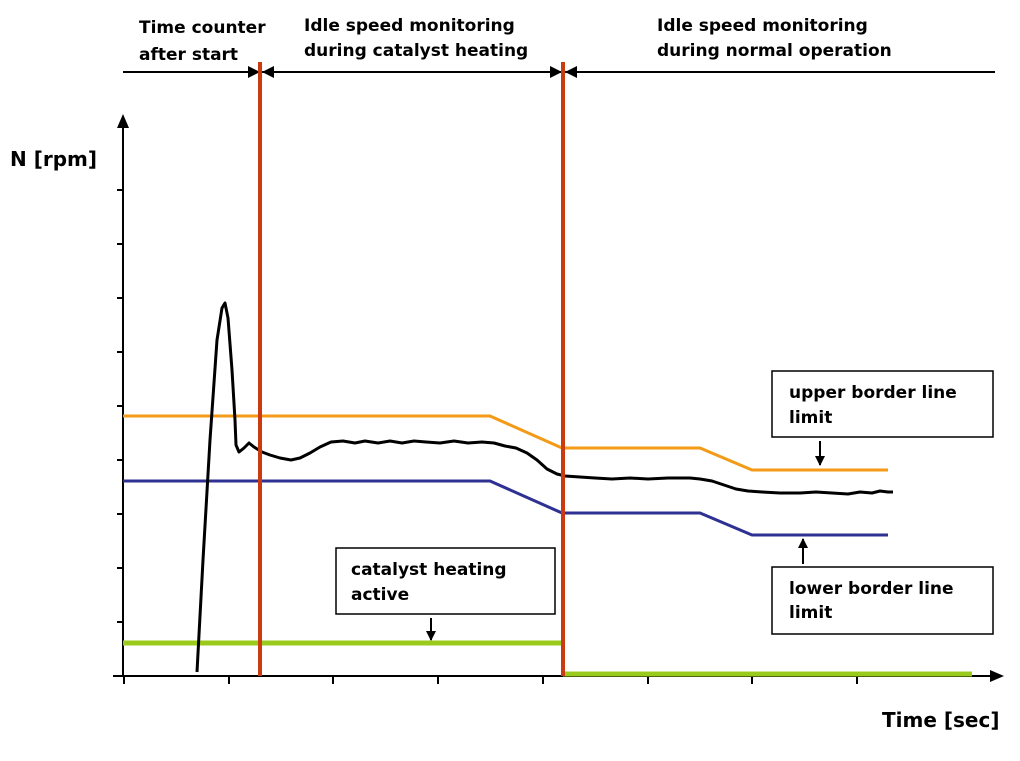 Image resolution: width=1020 pixels, height=761 pixels. I want to click on lower-limit-line, so click(505, 508).